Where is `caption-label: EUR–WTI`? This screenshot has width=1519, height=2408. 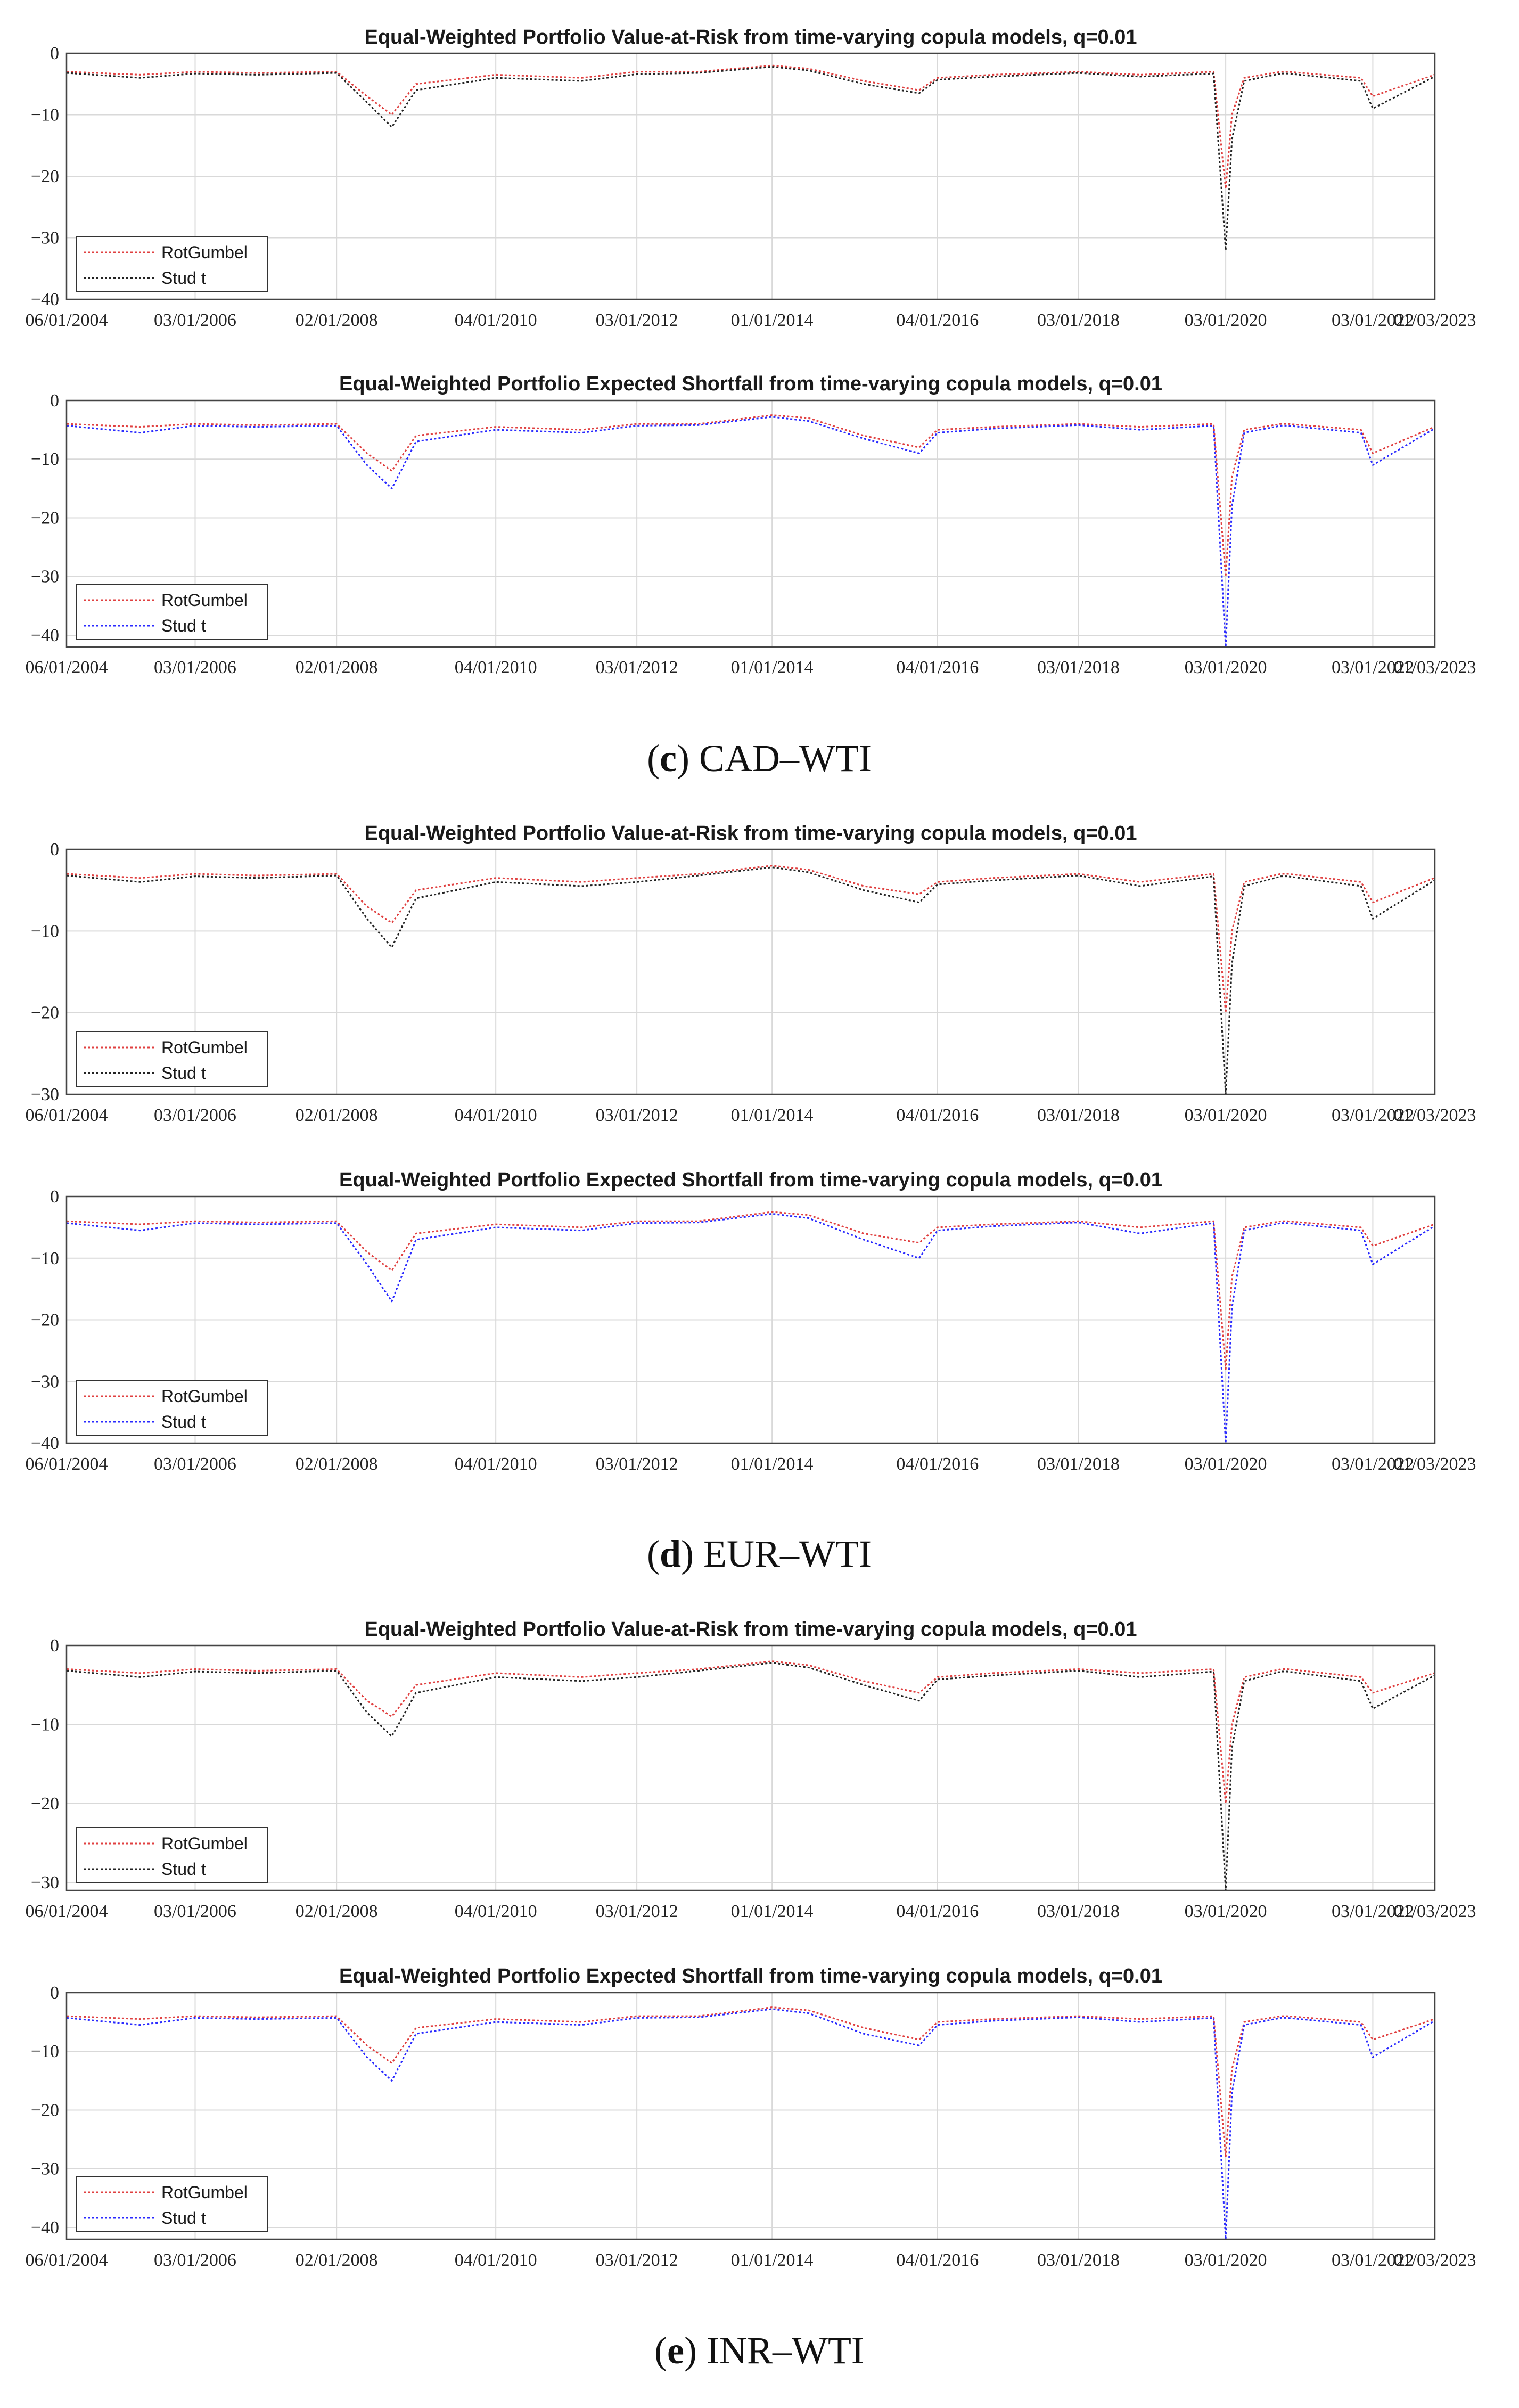
caption-label: EUR–WTI is located at coordinates (787, 1554).